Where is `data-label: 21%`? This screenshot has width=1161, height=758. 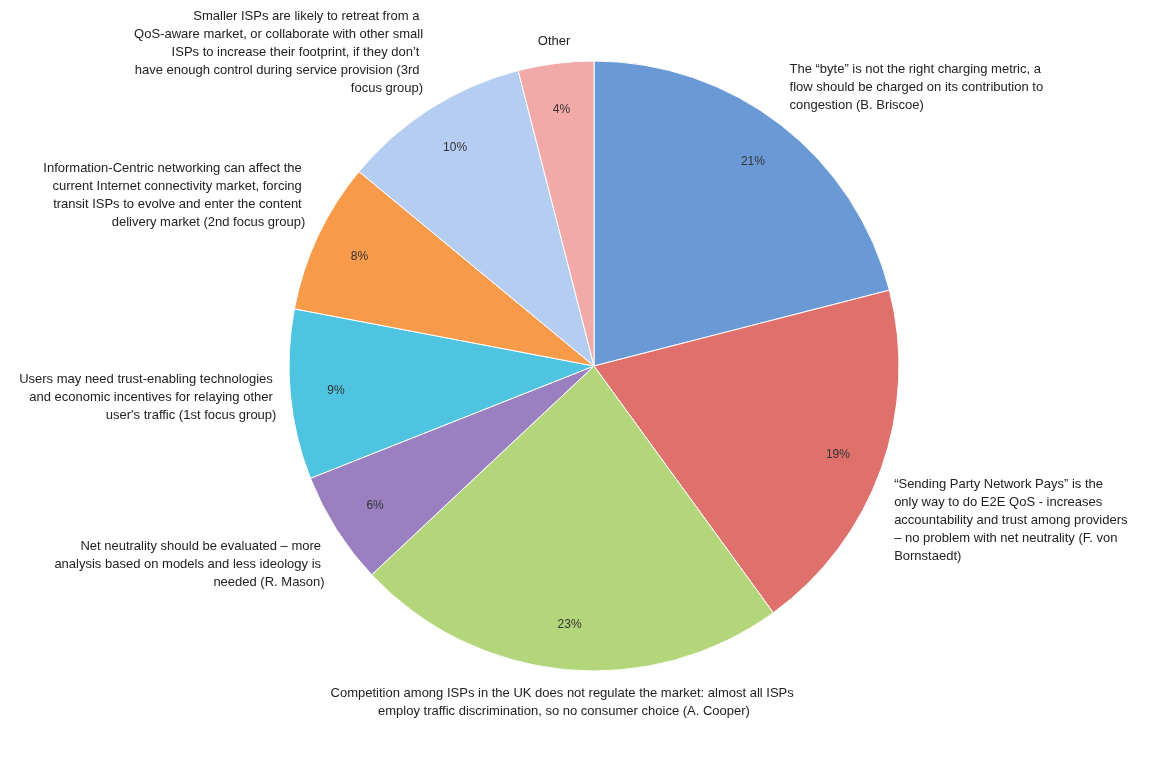 data-label: 21% is located at coordinates (753, 161).